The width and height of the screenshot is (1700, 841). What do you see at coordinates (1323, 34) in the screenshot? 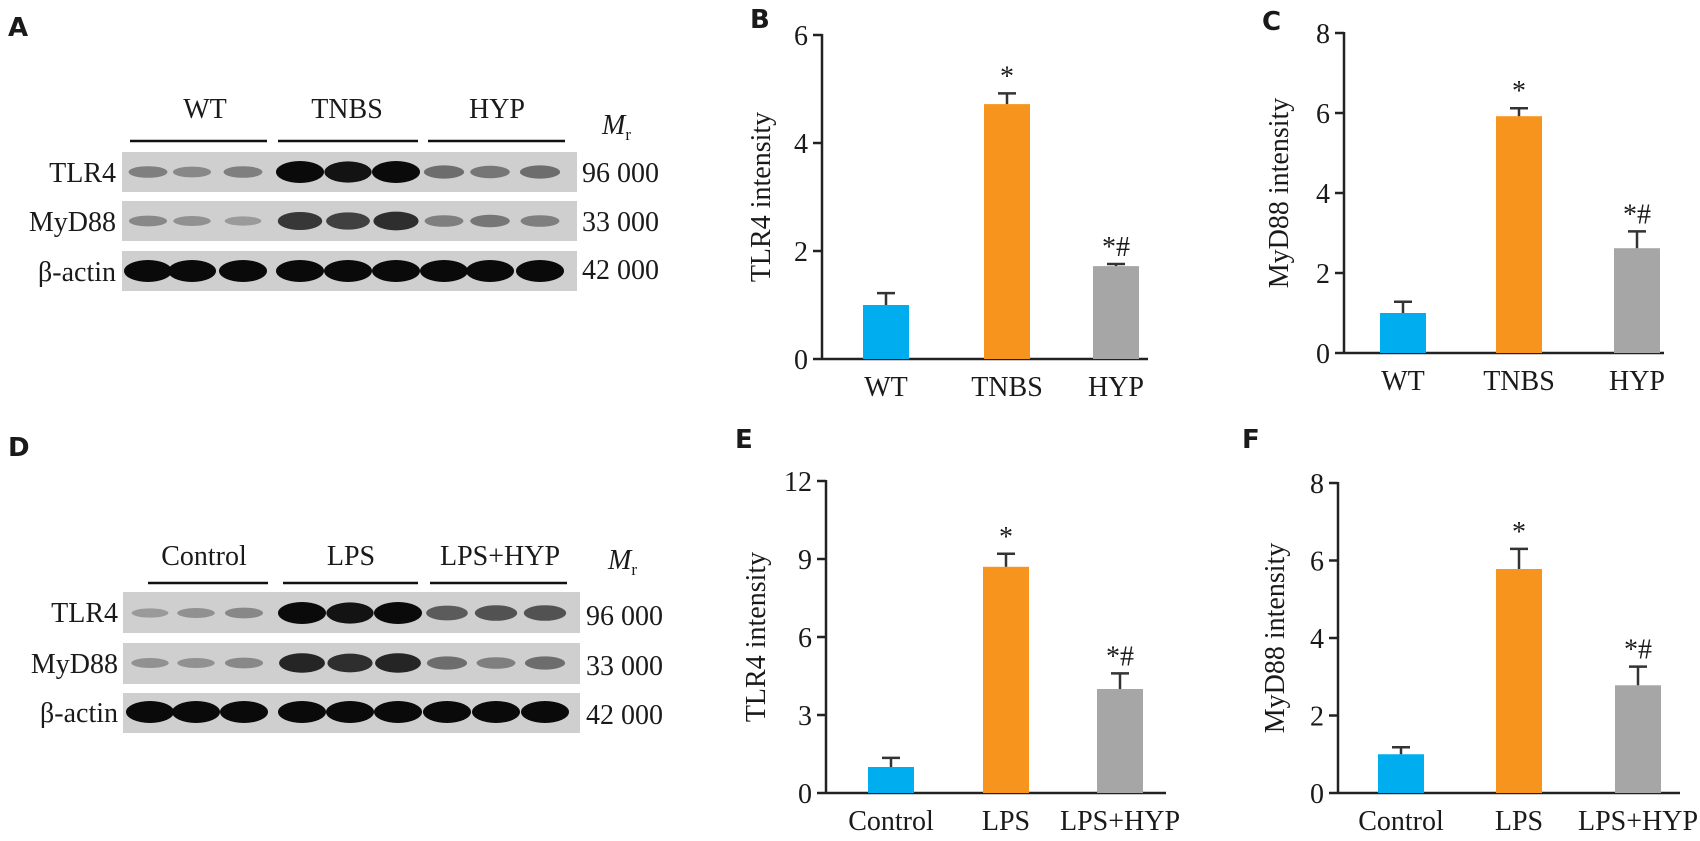
I see `chart-c-y-tick-label: 8` at bounding box center [1323, 34].